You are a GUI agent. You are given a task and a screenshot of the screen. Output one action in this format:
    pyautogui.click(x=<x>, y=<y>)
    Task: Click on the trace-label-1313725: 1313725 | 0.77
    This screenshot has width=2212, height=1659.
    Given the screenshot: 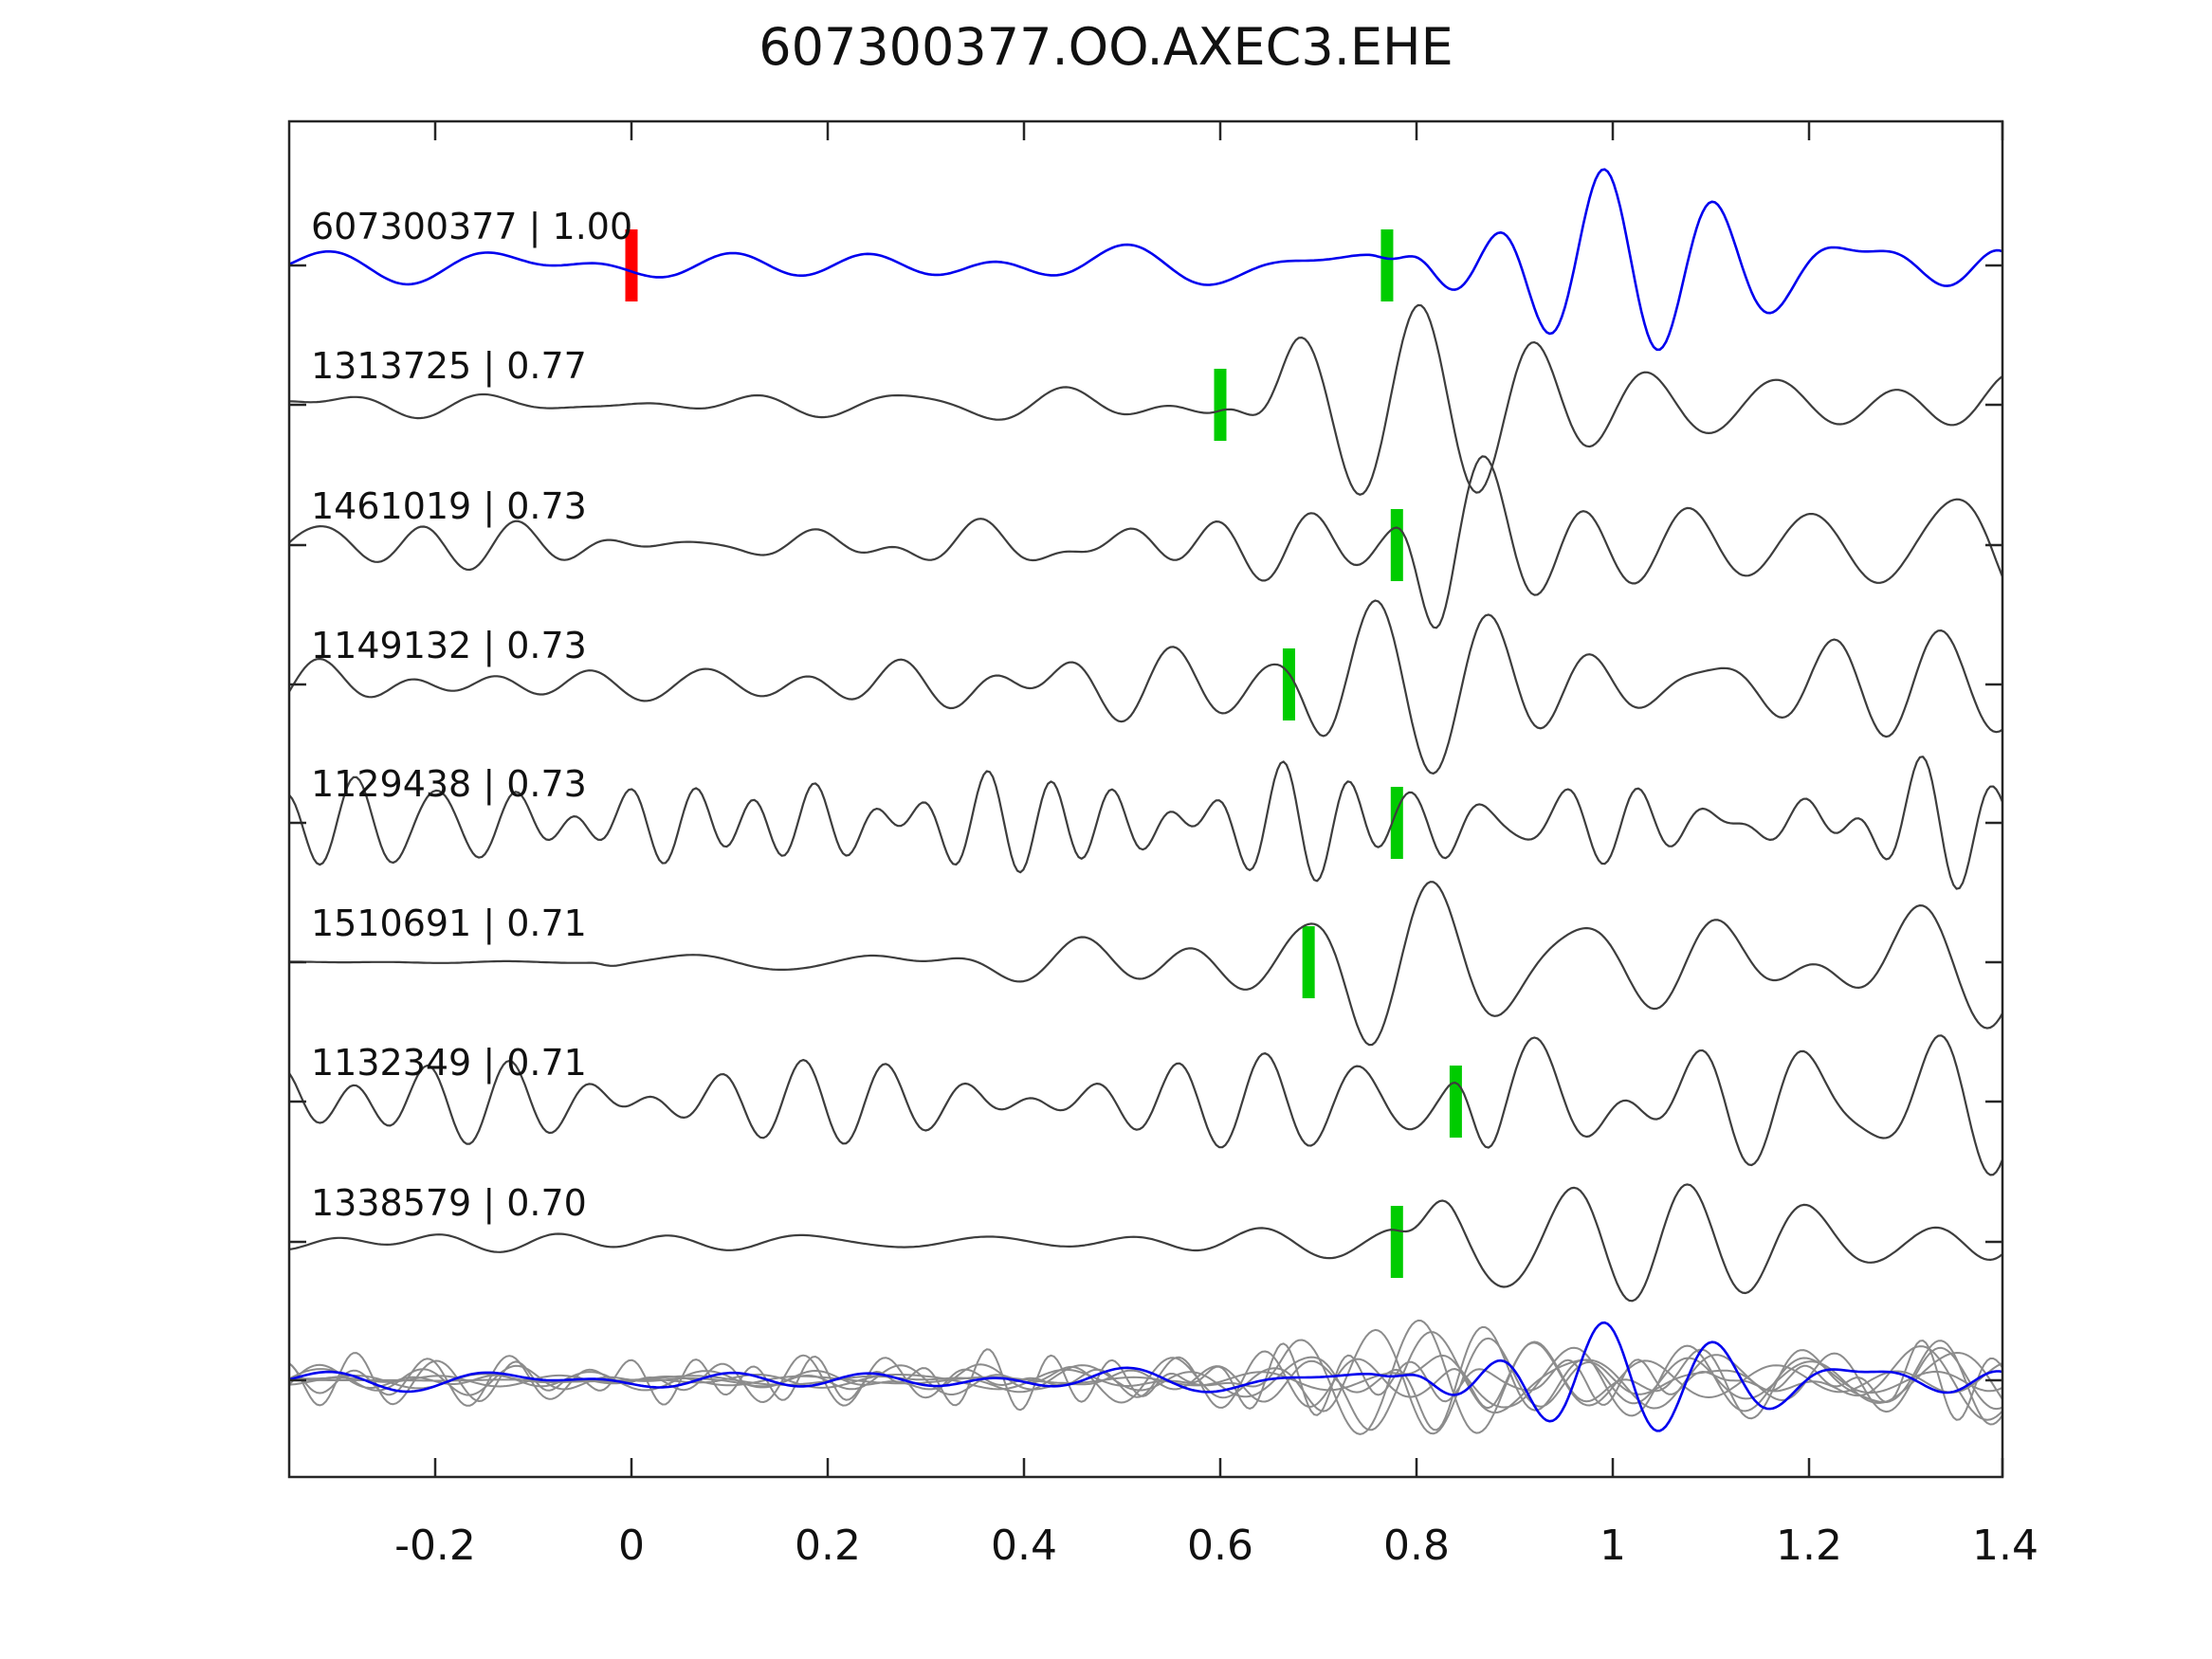 What is the action you would take?
    pyautogui.click(x=449, y=366)
    